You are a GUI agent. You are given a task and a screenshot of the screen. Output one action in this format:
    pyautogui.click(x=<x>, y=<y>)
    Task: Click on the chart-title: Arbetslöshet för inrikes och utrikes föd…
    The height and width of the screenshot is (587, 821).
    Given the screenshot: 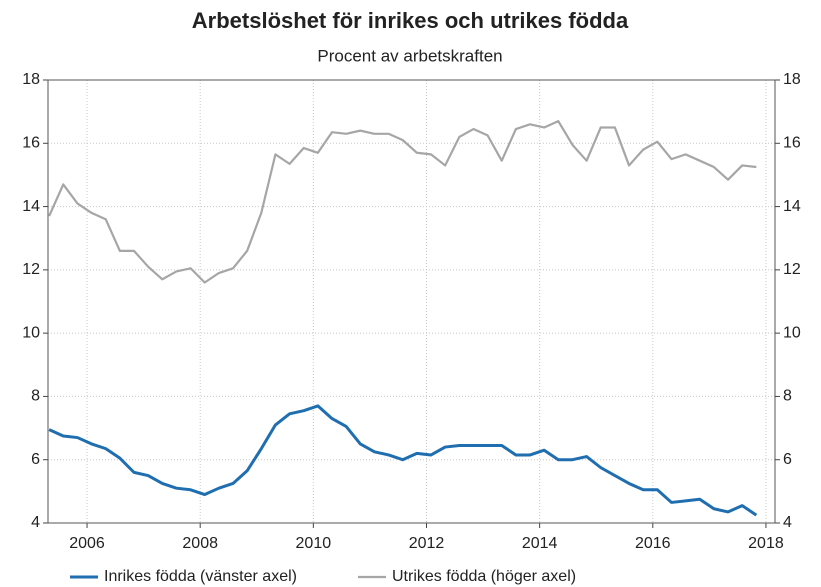 What is the action you would take?
    pyautogui.click(x=410, y=20)
    